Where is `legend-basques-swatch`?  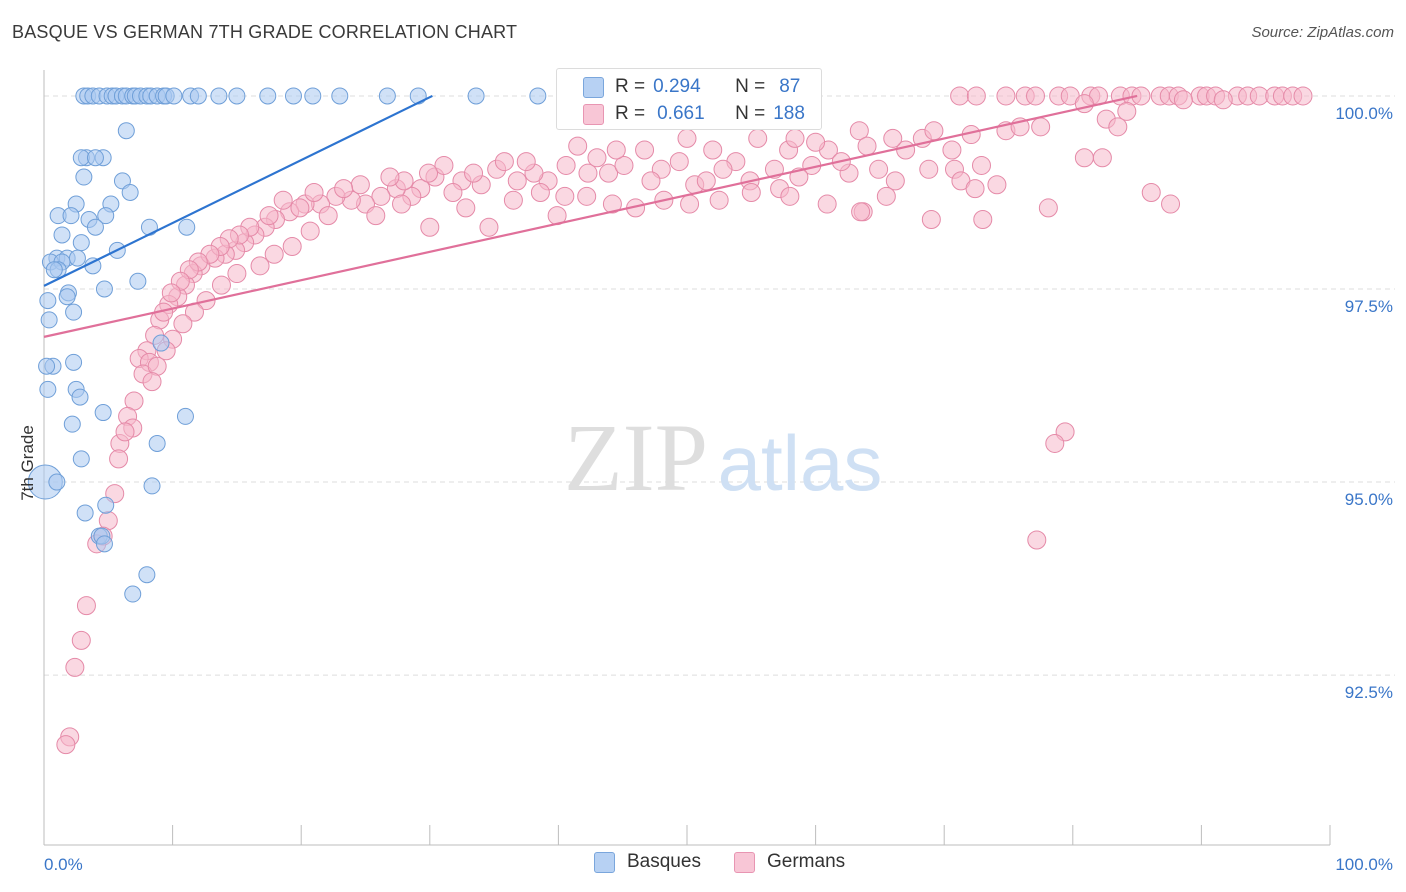
legend-basques-swatch is located at coordinates (604, 862).